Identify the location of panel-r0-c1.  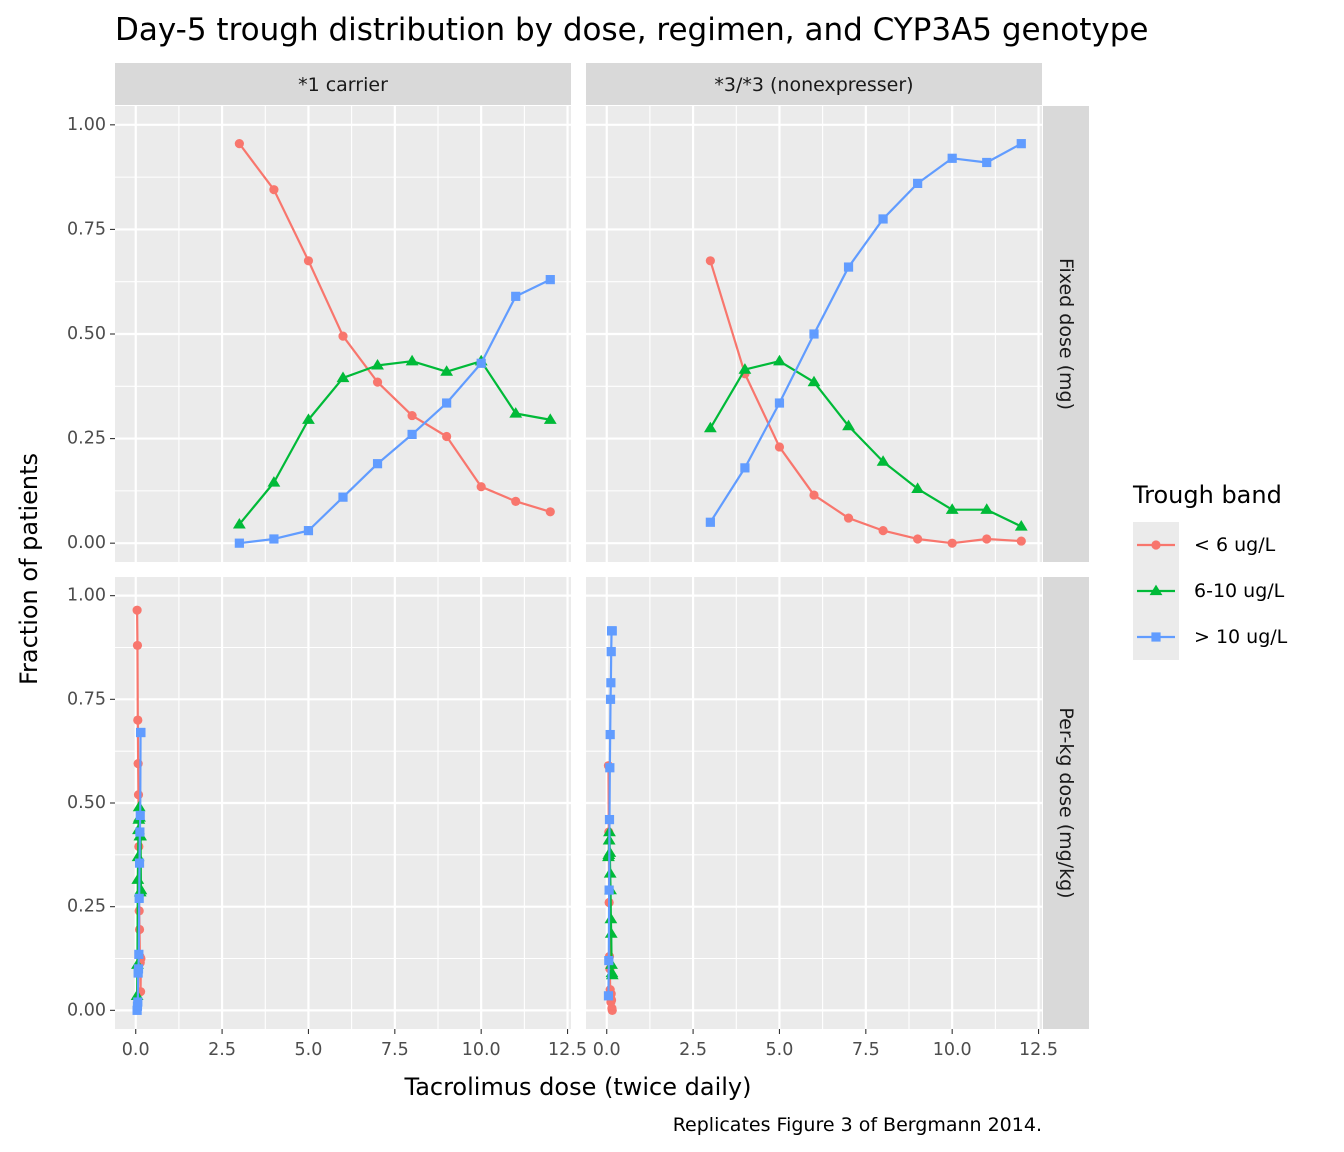
(814, 334).